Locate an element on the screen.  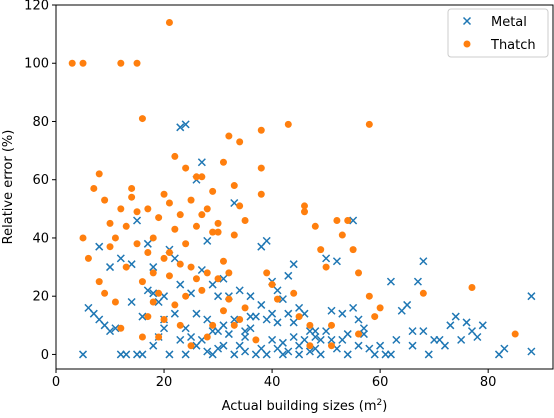
legend: Metal Thatch is located at coordinates (498, 33).